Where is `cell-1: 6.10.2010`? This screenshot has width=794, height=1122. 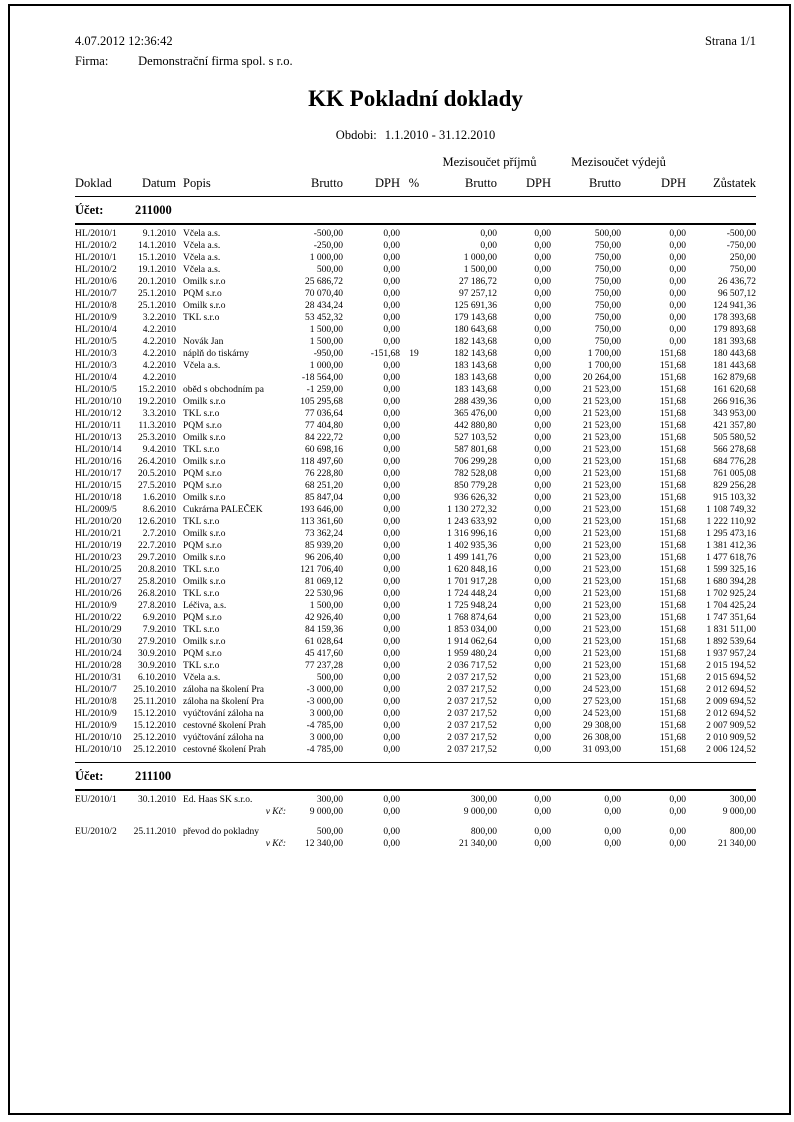
cell-1: 6.10.2010 is located at coordinates (157, 678).